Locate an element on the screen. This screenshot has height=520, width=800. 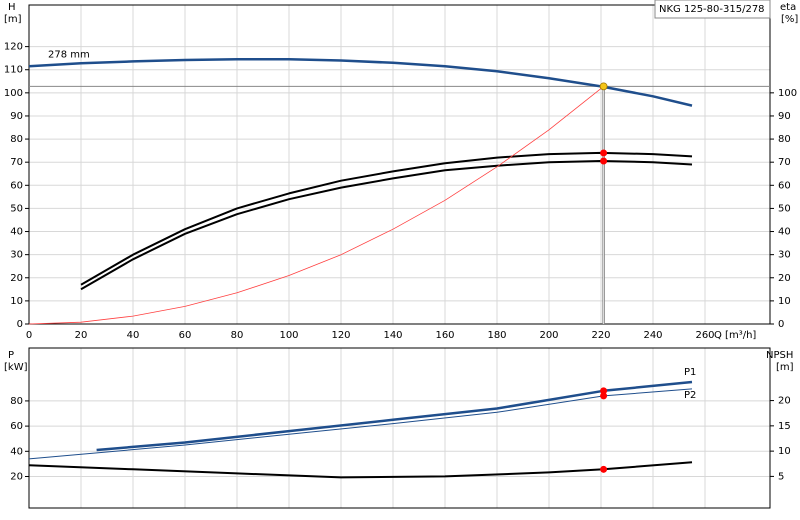
y-tick-label: 70 is located at coordinates (16, 162).